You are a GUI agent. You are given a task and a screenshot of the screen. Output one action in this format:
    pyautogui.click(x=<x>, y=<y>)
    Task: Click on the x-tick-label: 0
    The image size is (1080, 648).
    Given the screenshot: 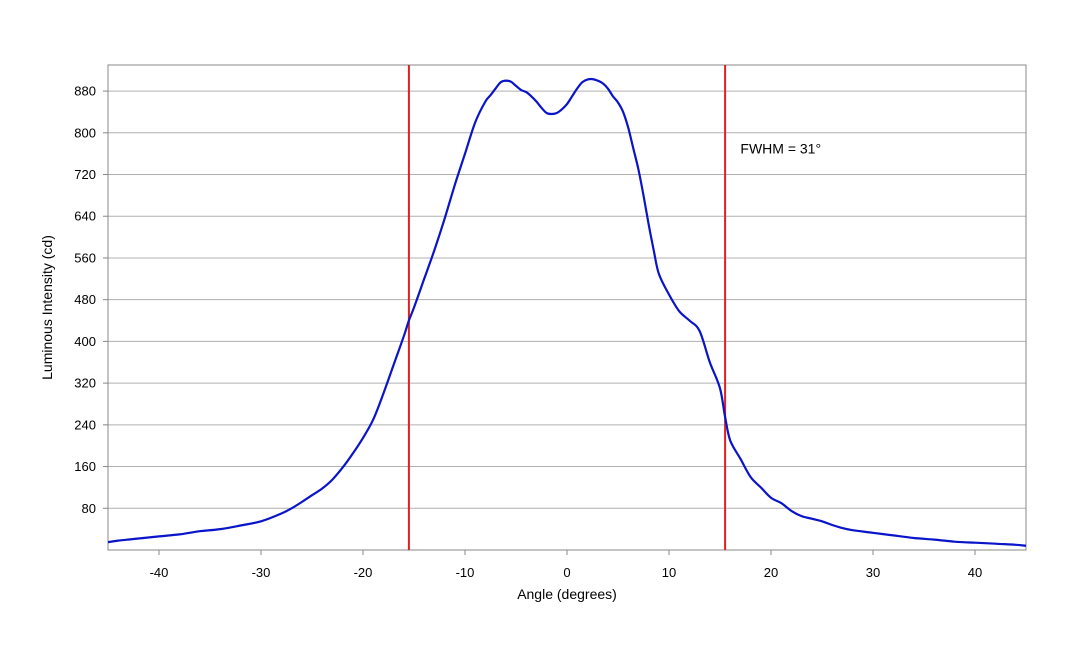 What is the action you would take?
    pyautogui.click(x=566, y=572)
    